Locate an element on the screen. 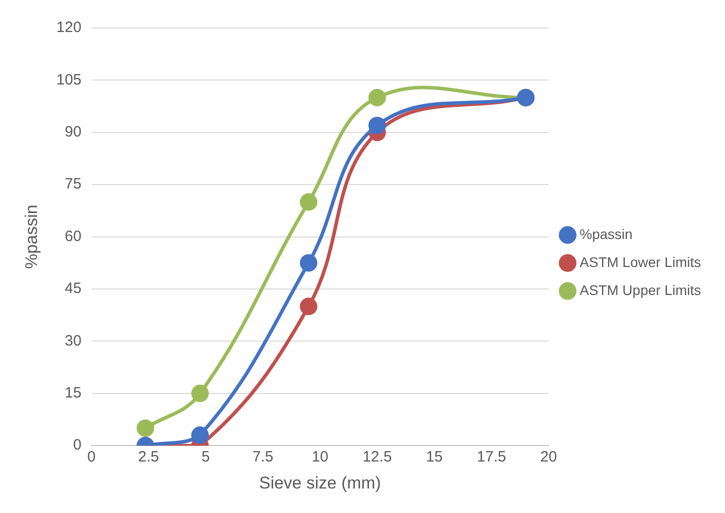 The width and height of the screenshot is (725, 513). y-tick-label: 45 is located at coordinates (73, 289).